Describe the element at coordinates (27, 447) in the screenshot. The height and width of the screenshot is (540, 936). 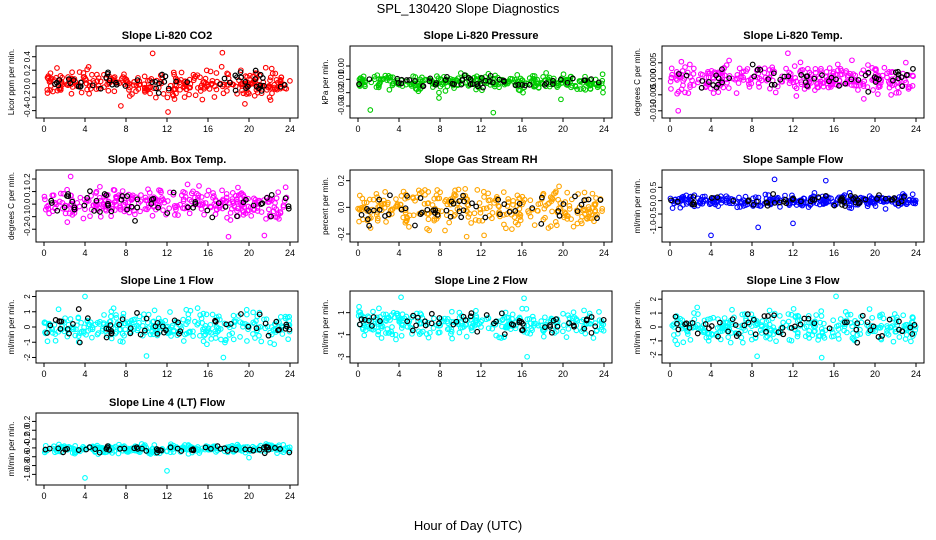
I see `y-tick-label: -0.4` at that location.